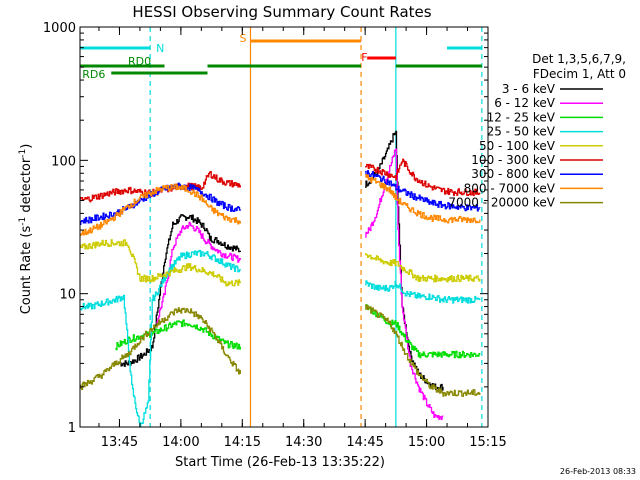 Image resolution: width=640 pixels, height=480 pixels. What do you see at coordinates (521, 132) in the screenshot?
I see `legend-label-3: 25 - 50 keV` at bounding box center [521, 132].